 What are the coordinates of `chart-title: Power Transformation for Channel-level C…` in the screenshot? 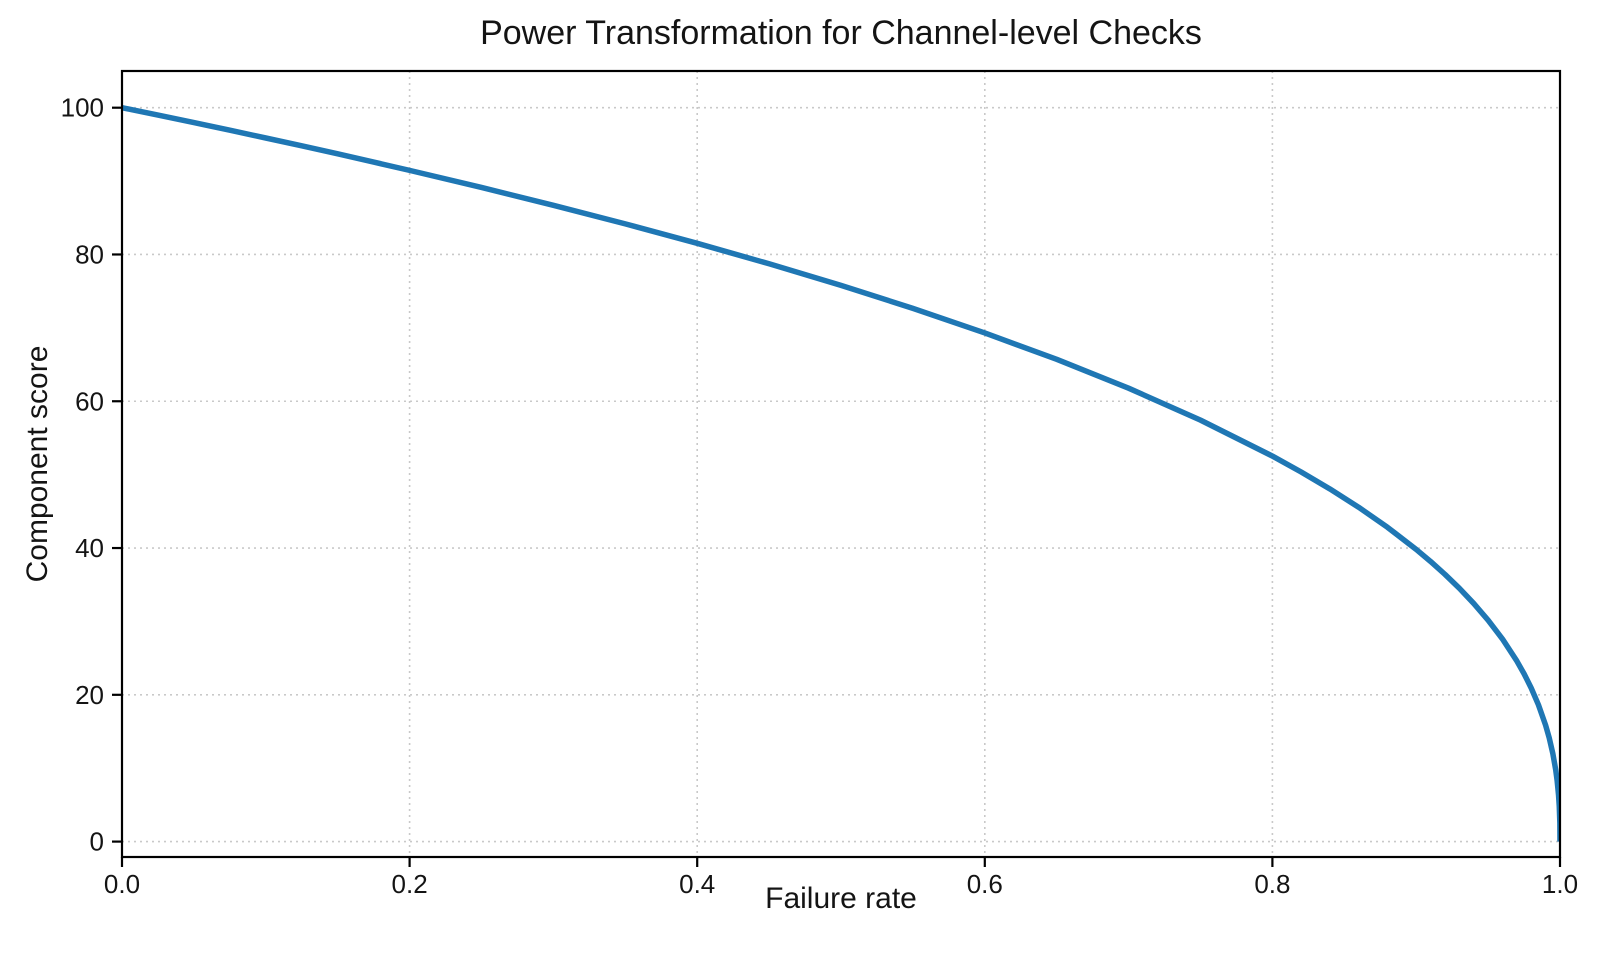 It's located at (841, 33).